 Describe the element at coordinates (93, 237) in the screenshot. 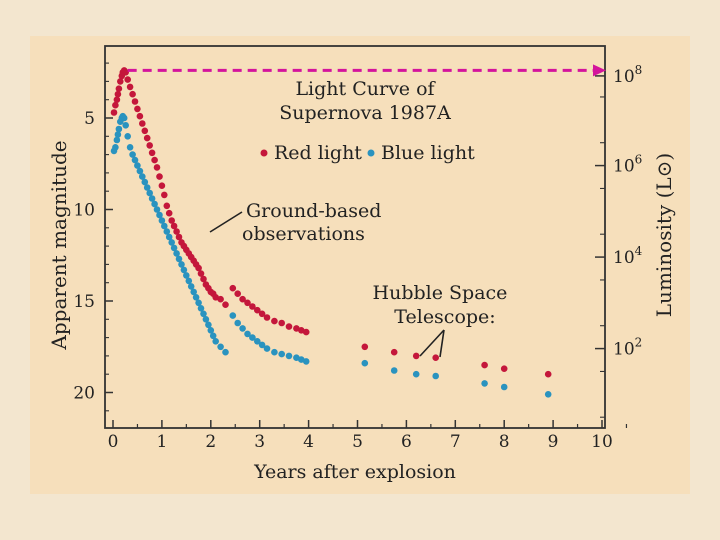

I see `y-axis-ticks: 5 10 15 20` at that location.